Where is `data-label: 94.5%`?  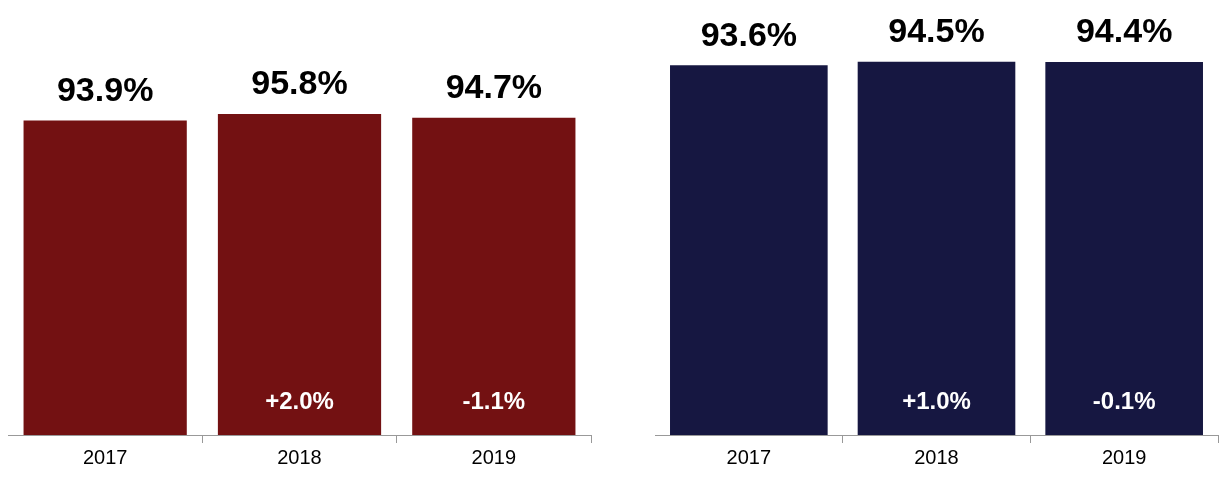 data-label: 94.5% is located at coordinates (936, 30).